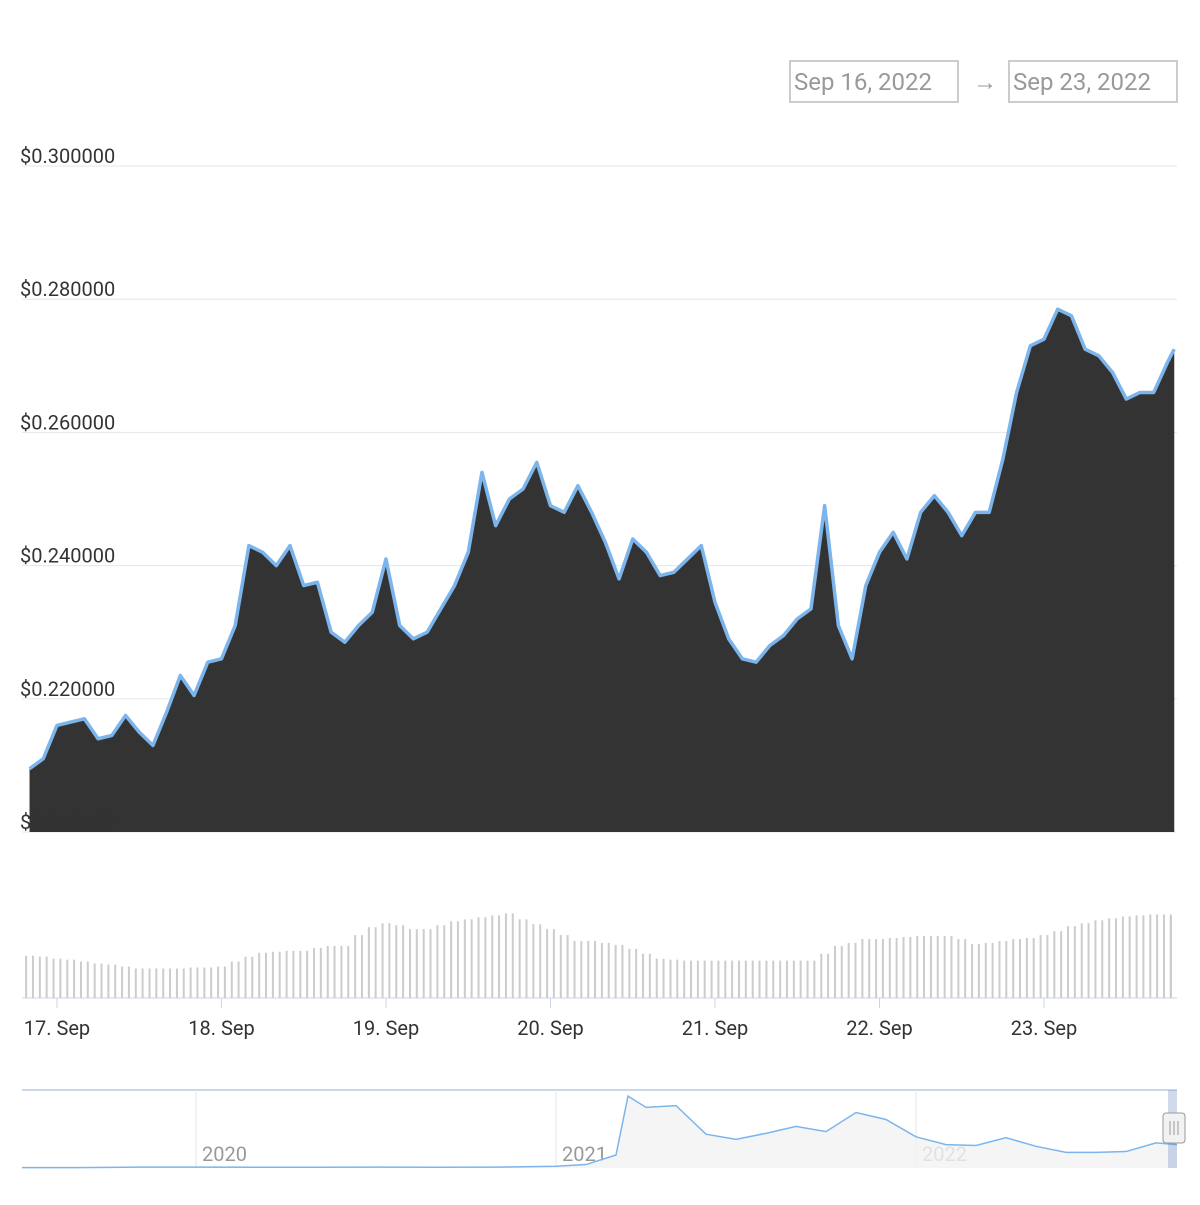  Describe the element at coordinates (715, 1028) in the screenshot. I see `x-tick-label: 21. Sep` at that location.